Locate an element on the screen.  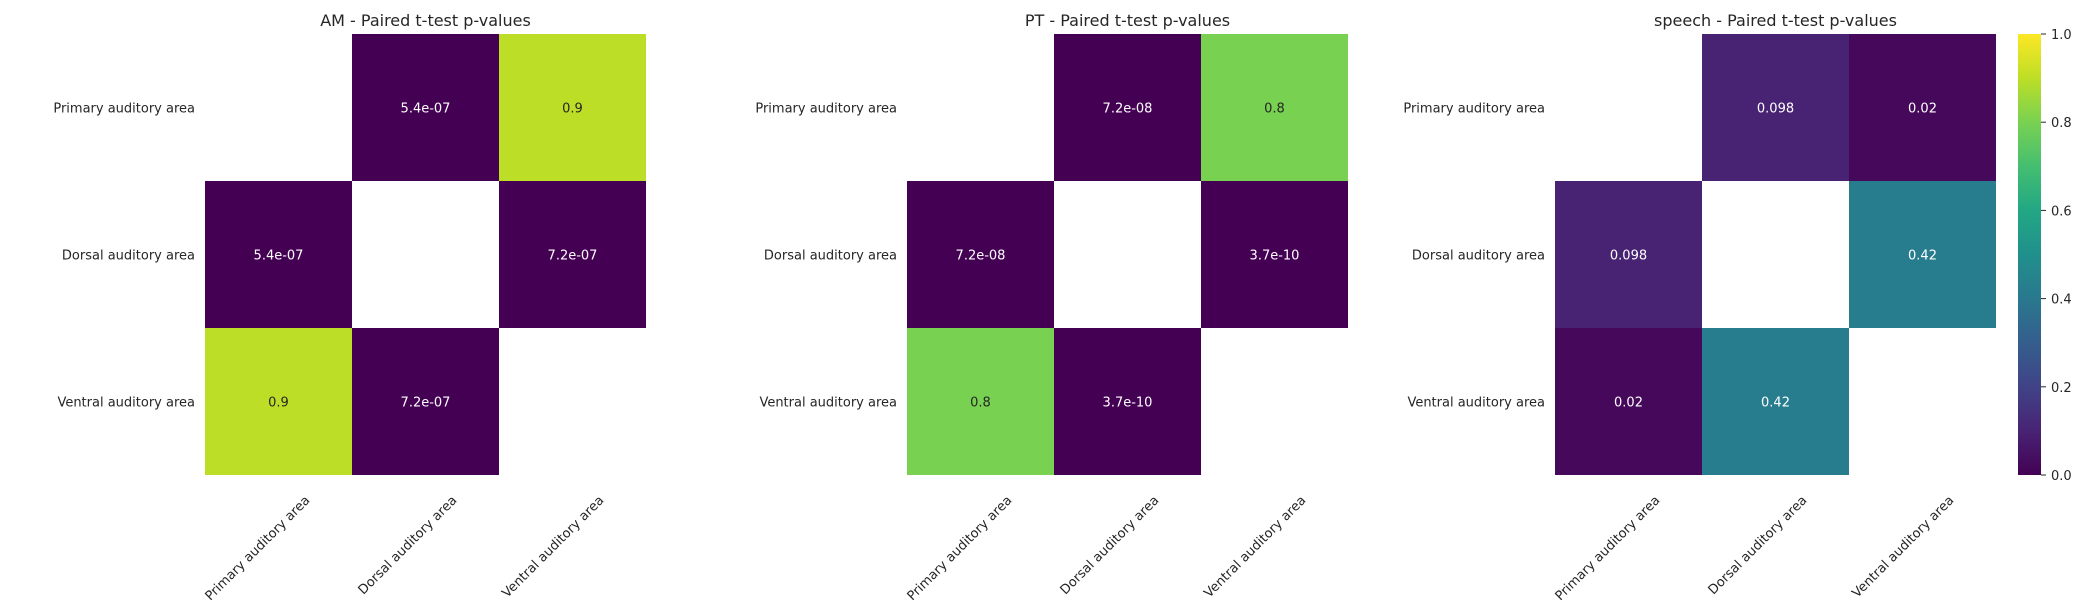
colorbar-tick-label: 0.6 is located at coordinates (2061, 211).